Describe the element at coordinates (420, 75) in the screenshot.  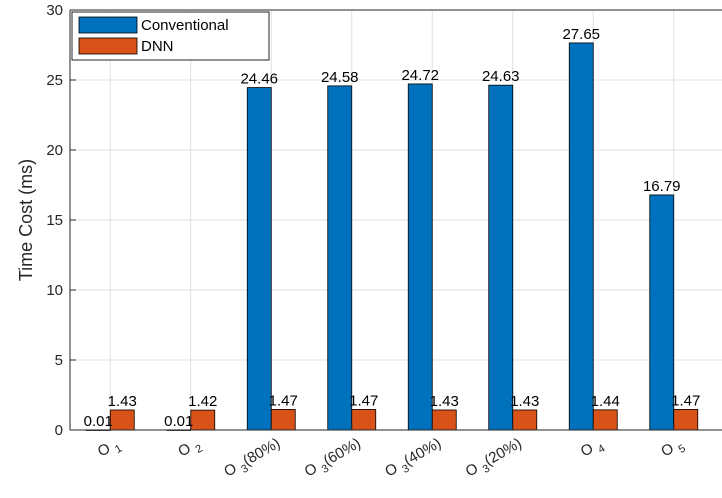
I see `data-label: 24.72` at that location.